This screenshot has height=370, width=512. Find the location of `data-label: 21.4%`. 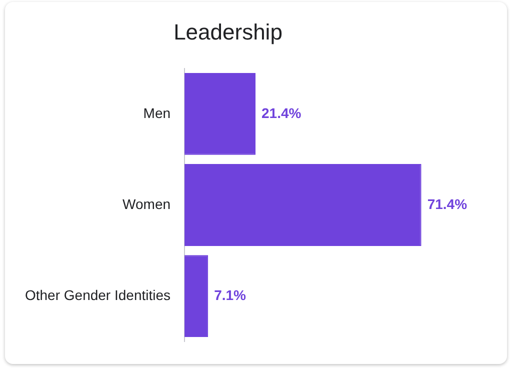

data-label: 21.4% is located at coordinates (281, 112).